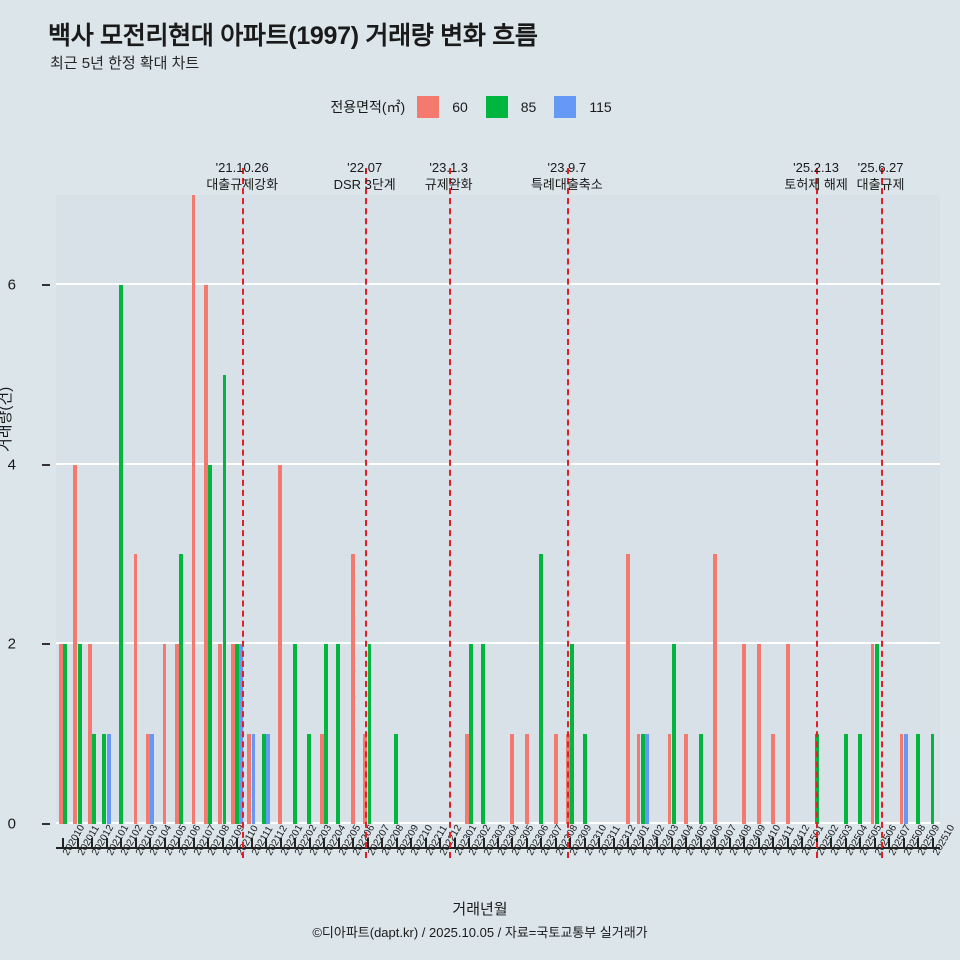 The image size is (960, 960). I want to click on legend: 전용면적(㎡) 60 85 115, so click(480, 107).